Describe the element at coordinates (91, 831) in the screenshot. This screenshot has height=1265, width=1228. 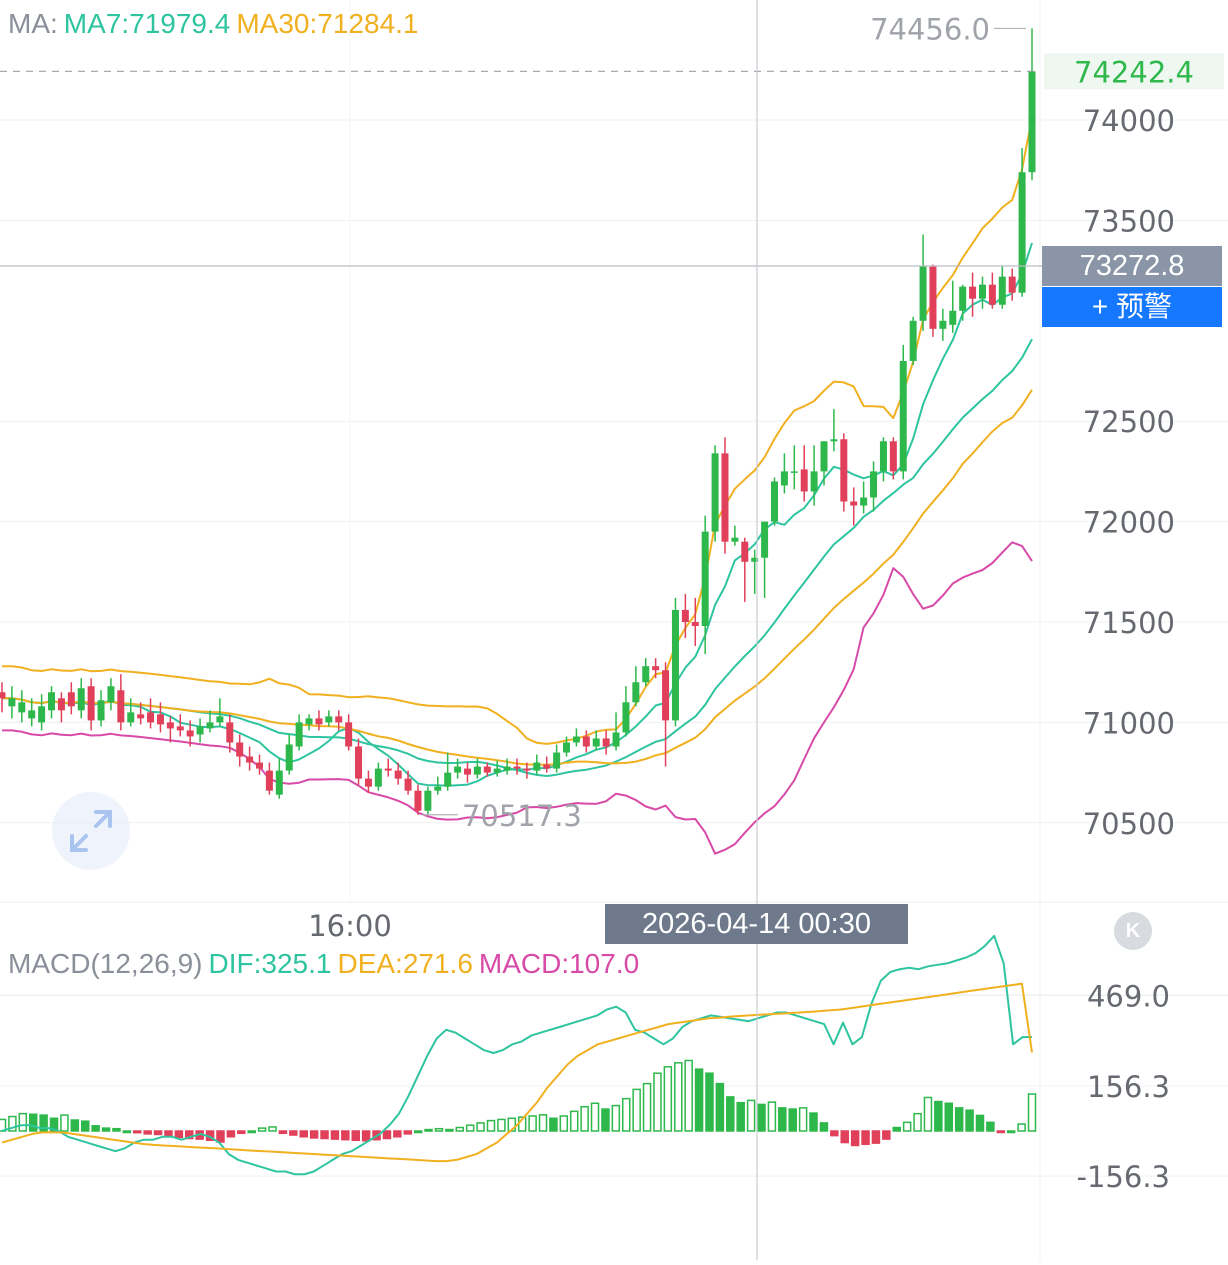
I see `expand-icon` at that location.